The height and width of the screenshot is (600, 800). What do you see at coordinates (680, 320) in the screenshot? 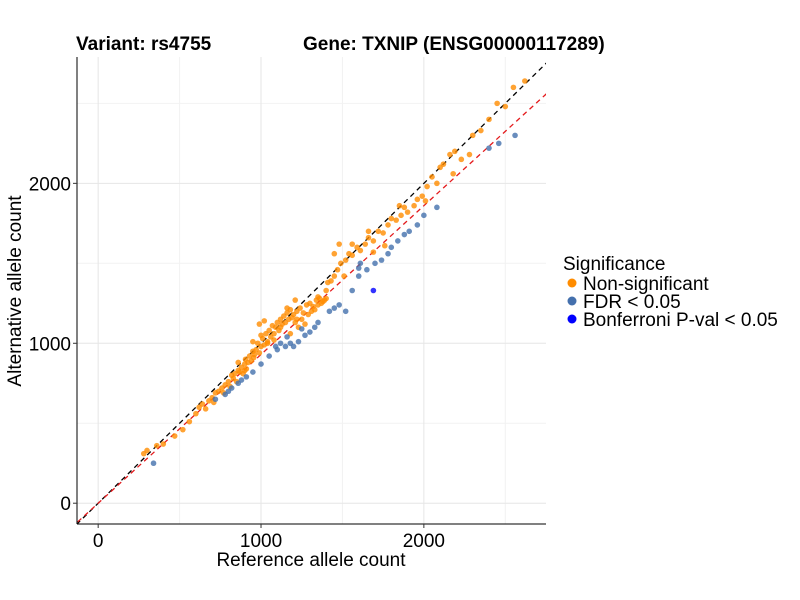
I see `legend-label: Bonferroni P-val < 0.05` at bounding box center [680, 320].